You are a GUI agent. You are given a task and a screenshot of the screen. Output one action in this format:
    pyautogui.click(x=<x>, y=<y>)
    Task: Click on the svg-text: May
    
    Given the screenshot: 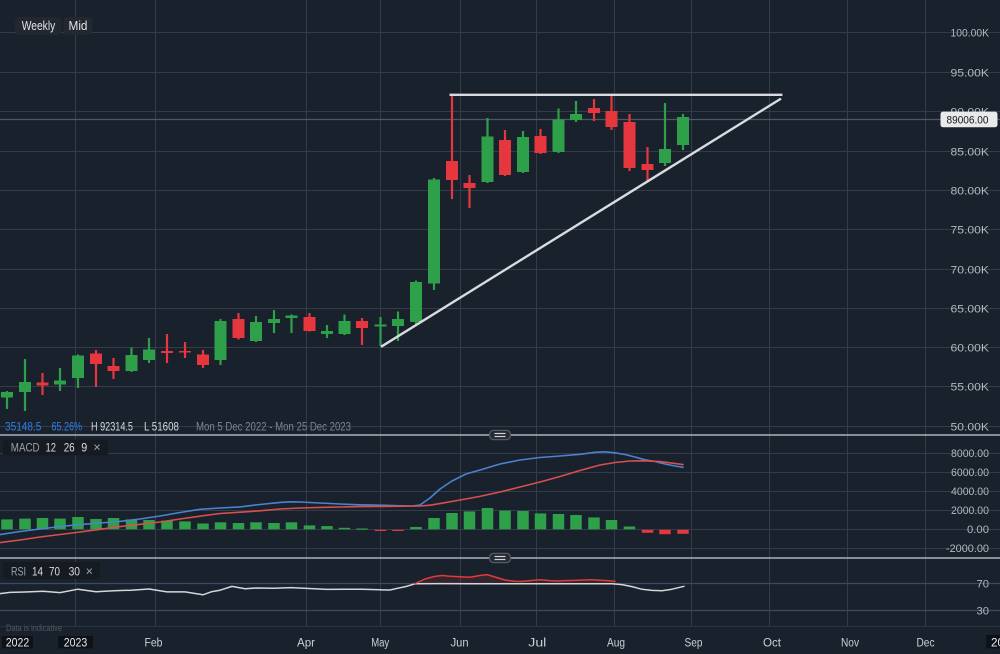 What is the action you would take?
    pyautogui.click(x=380, y=644)
    